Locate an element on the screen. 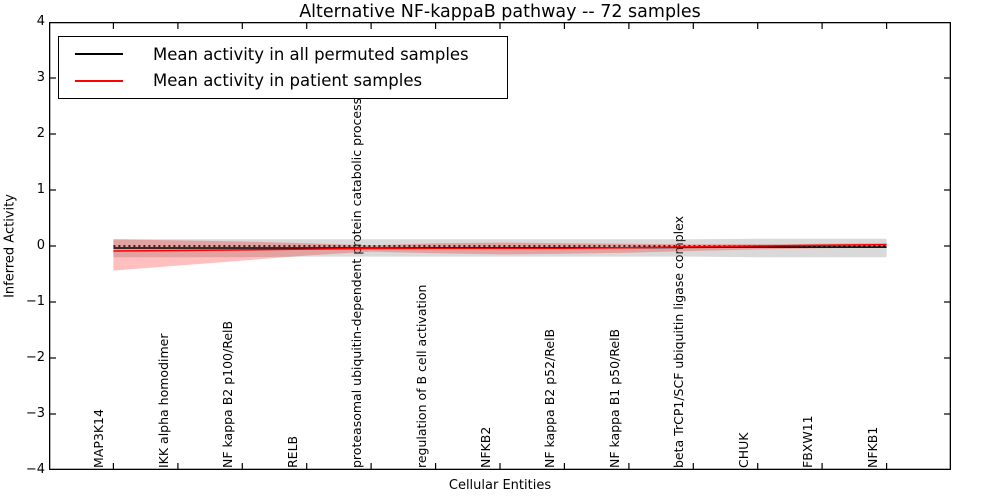 This screenshot has height=500, width=1000. y-tick-label: 0 is located at coordinates (40, 245).